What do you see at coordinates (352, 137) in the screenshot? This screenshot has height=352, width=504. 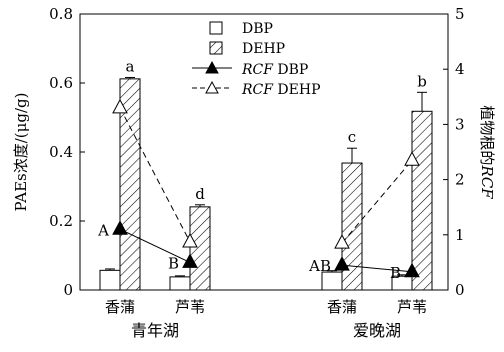 I see `significance-label: c` at bounding box center [352, 137].